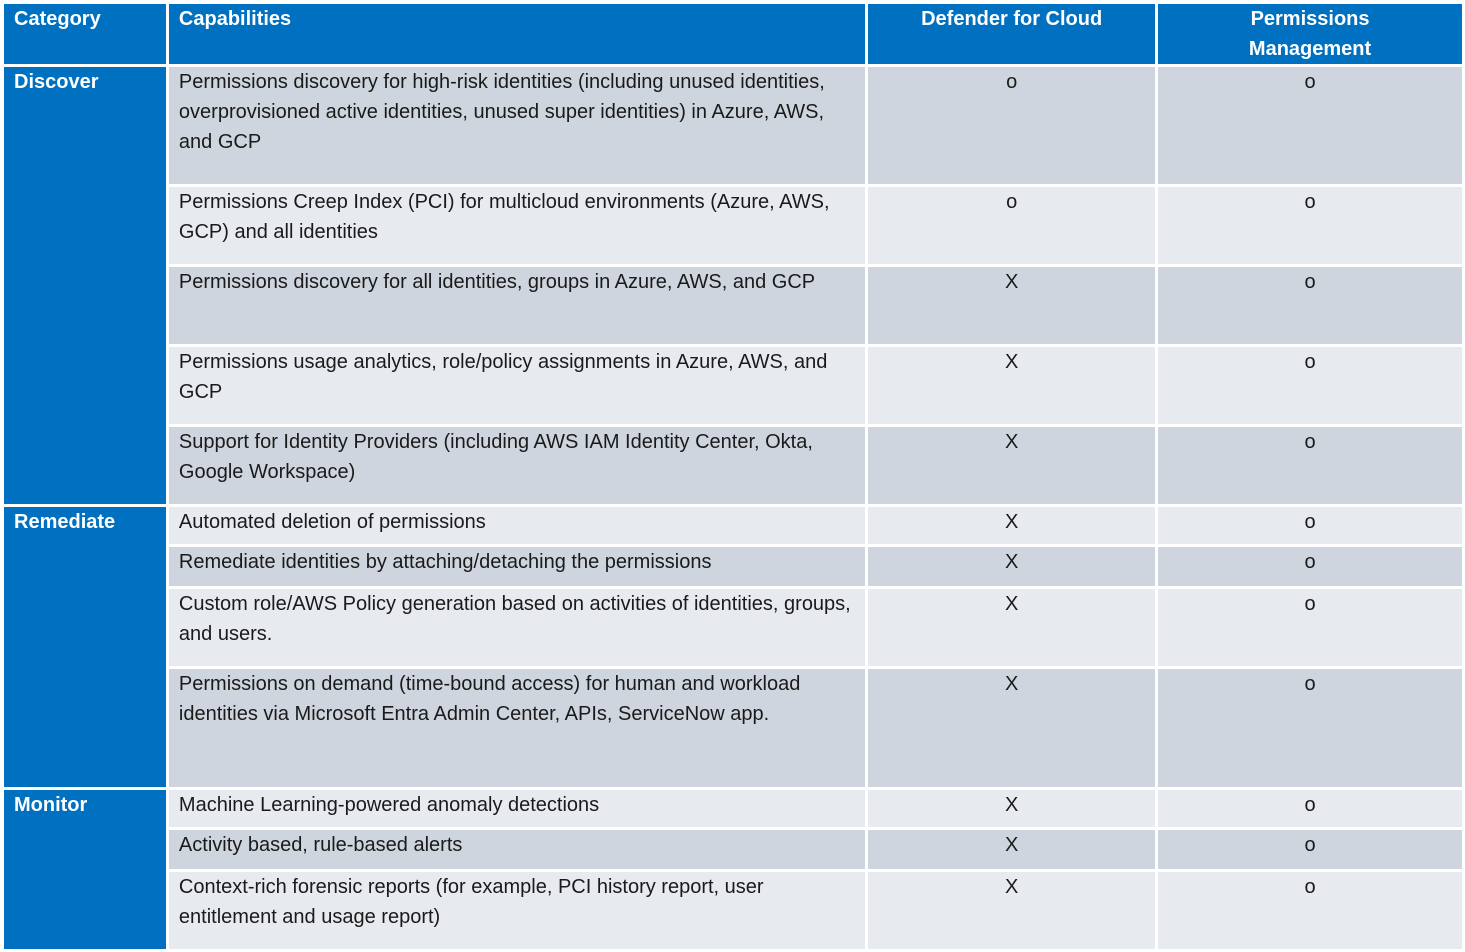 This screenshot has width=1465, height=952. What do you see at coordinates (85, 647) in the screenshot?
I see `category-remediate: Remediate` at bounding box center [85, 647].